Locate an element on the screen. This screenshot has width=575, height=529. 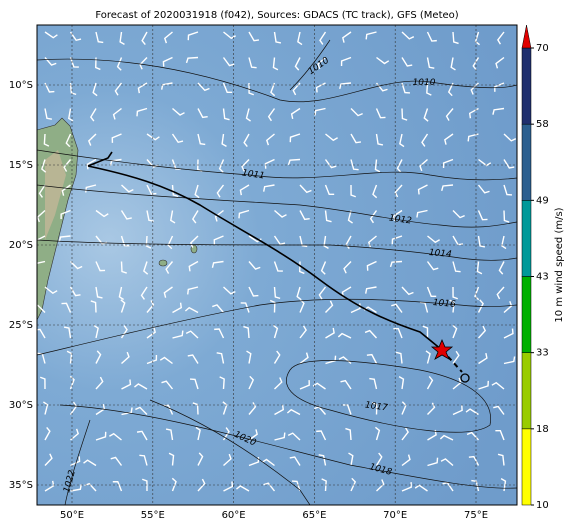
lon-label: 60°E is located at coordinates (234, 515).